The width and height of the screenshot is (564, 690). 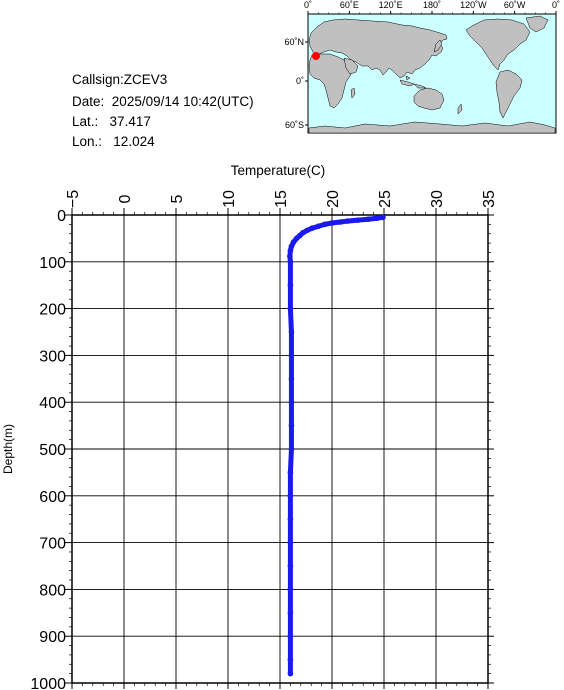 What do you see at coordinates (278, 170) in the screenshot?
I see `x-axis-label: Temperature(C)` at bounding box center [278, 170].